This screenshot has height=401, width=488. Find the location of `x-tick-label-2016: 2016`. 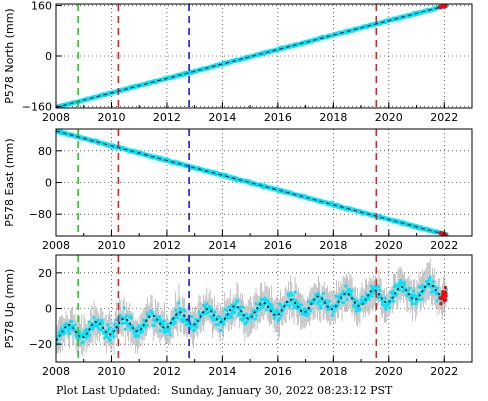

x-tick-label-2016: 2016 is located at coordinates (278, 371).